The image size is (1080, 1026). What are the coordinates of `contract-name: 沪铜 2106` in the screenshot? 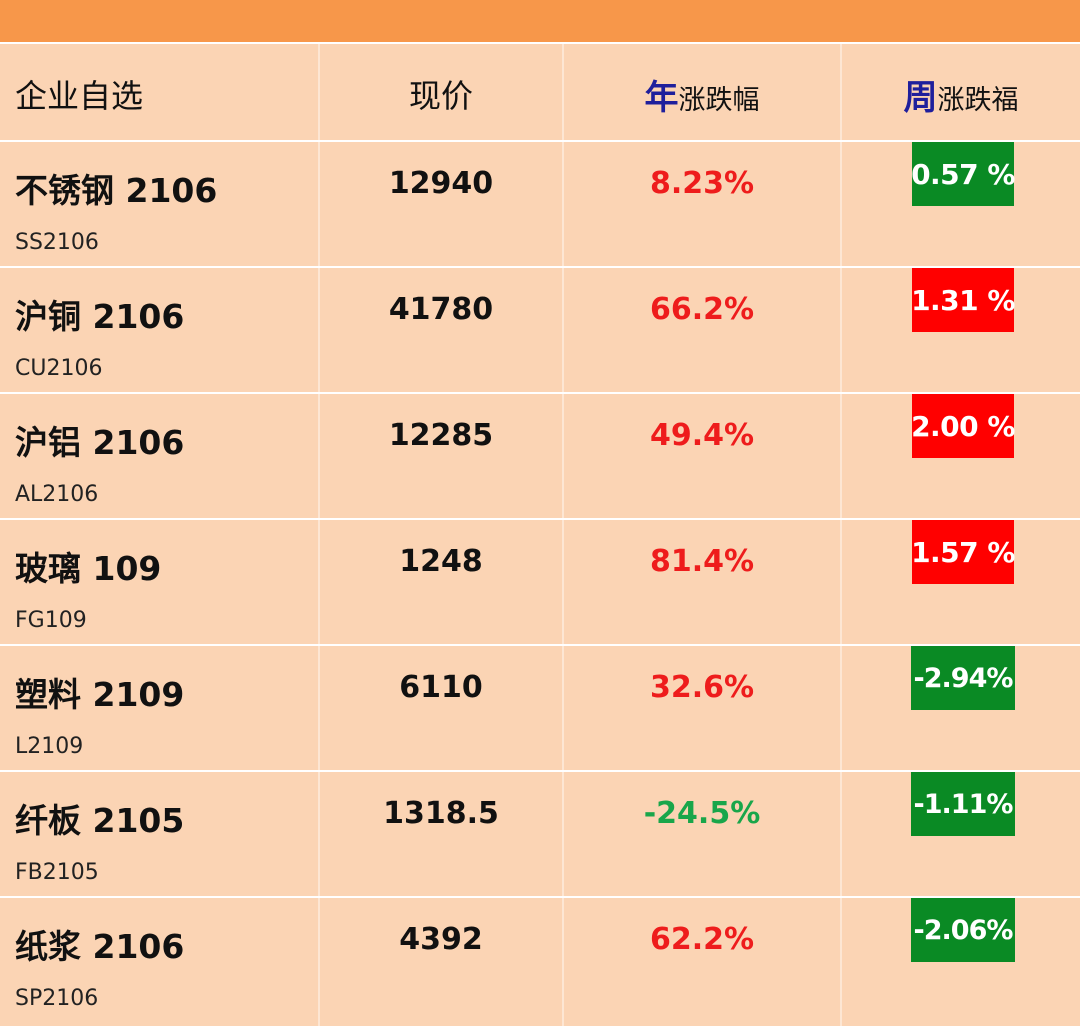 It's located at (100, 316).